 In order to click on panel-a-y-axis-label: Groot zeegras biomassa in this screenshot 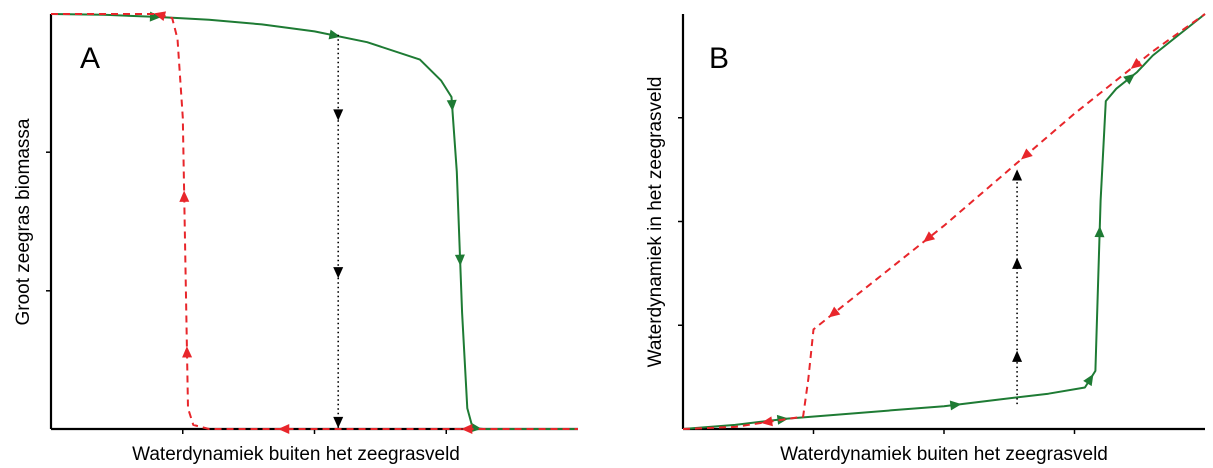, I will do `click(23, 221)`.